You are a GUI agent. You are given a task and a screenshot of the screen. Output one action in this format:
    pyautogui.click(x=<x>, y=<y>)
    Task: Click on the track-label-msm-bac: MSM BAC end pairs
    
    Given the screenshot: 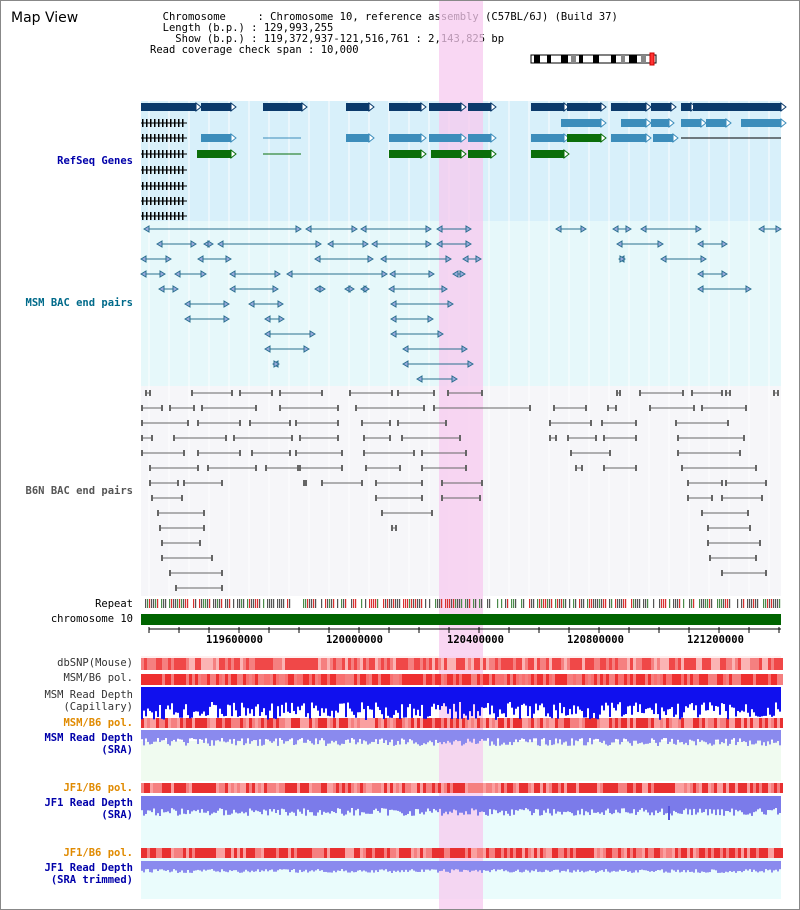 What is the action you would take?
    pyautogui.click(x=79, y=303)
    